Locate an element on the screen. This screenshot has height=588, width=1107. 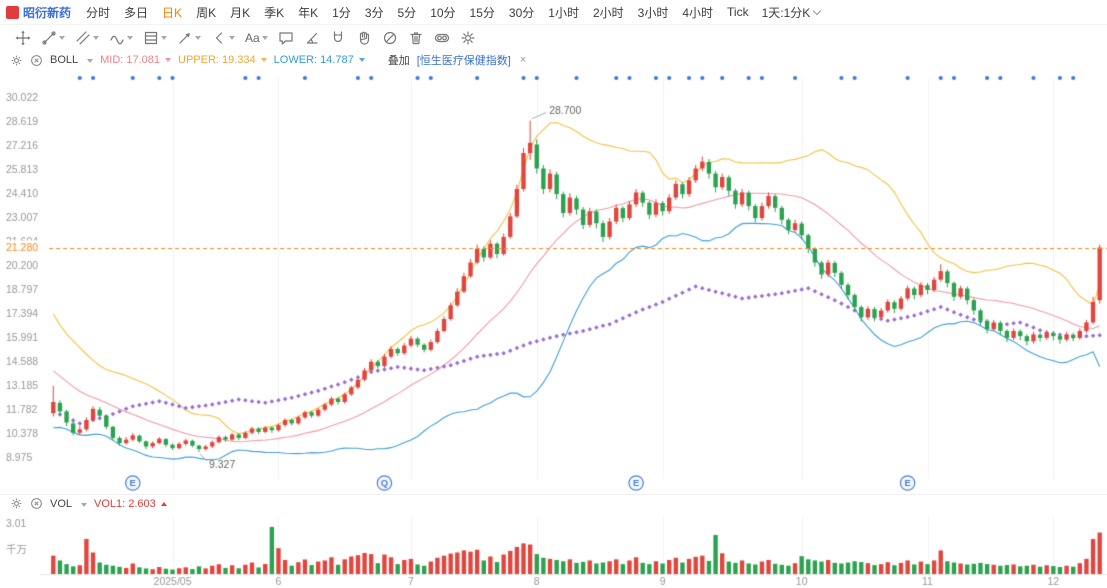
wave-tool-icon is located at coordinates (121, 38).